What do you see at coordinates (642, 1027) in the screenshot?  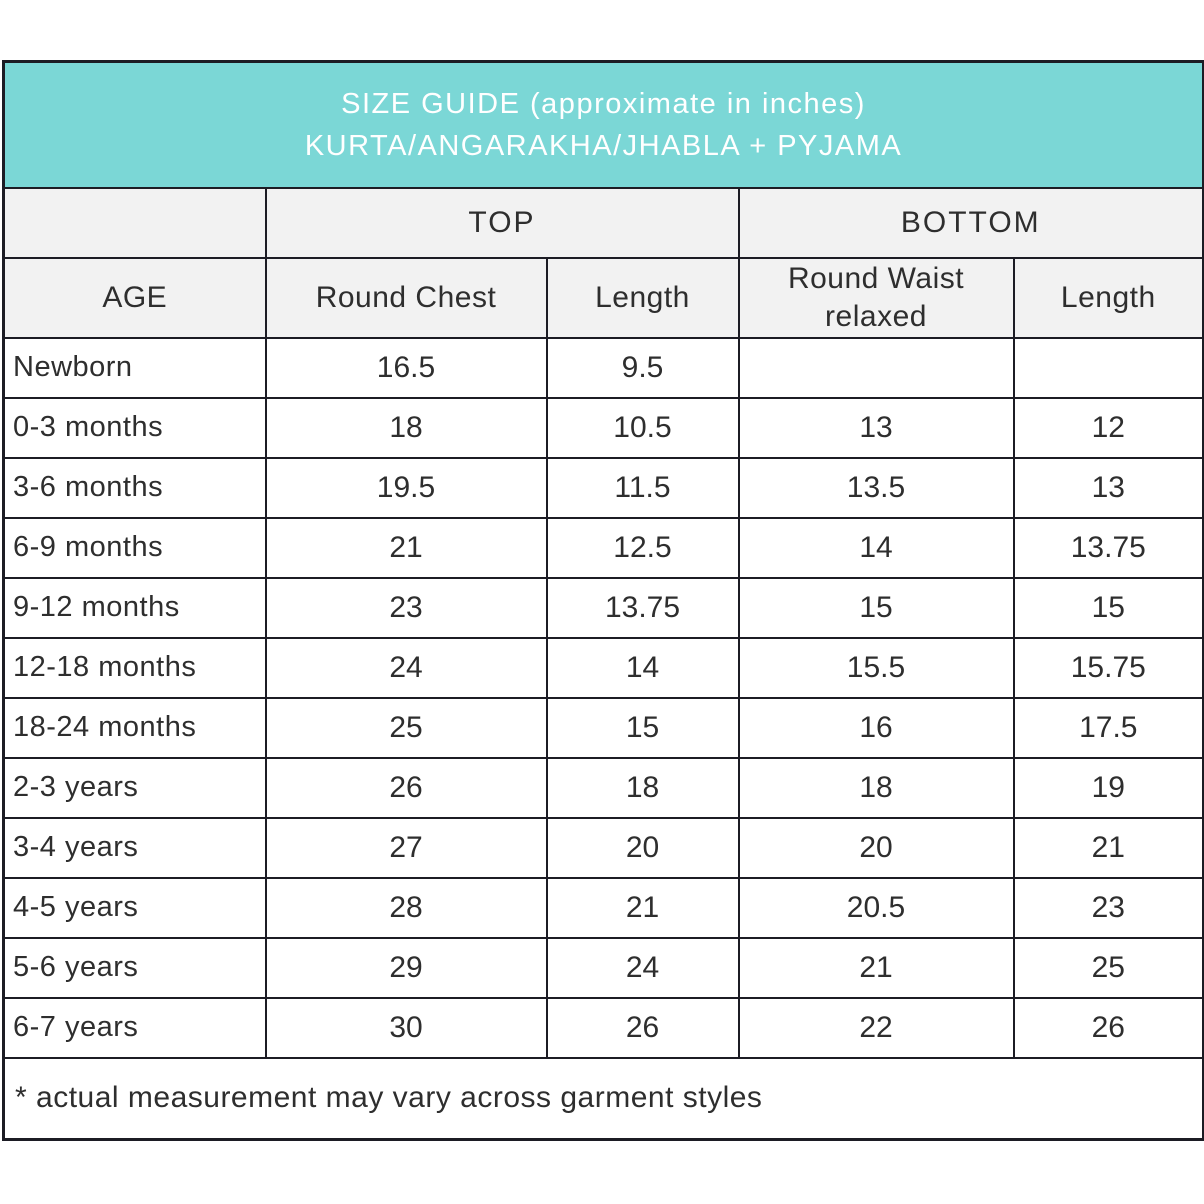 I see `top-length-cell: 26` at bounding box center [642, 1027].